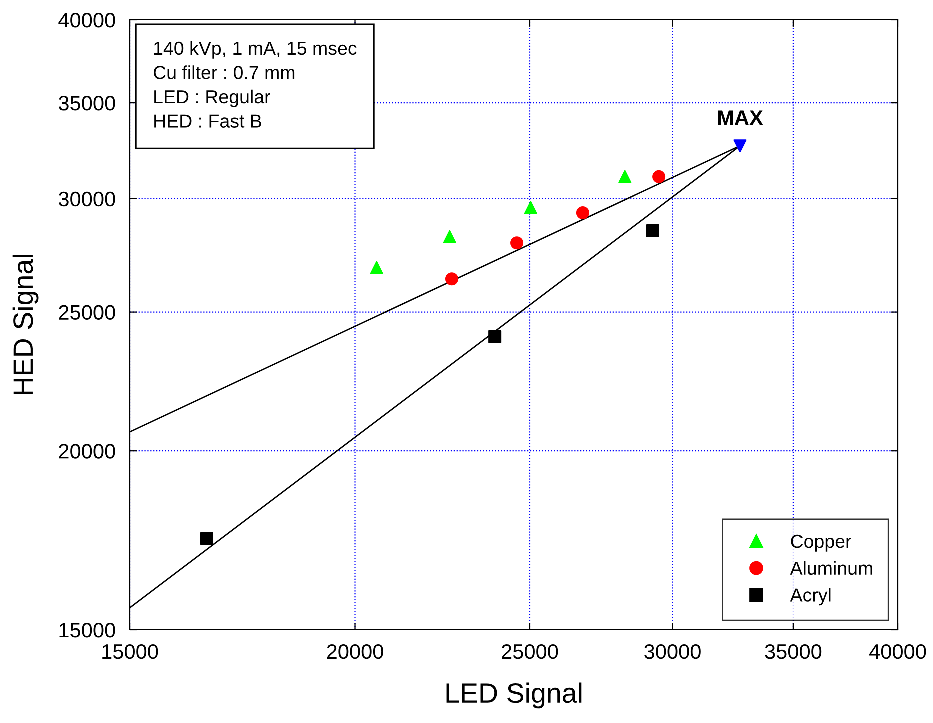  What do you see at coordinates (130, 652) in the screenshot?
I see `x-tick-label: 15000` at bounding box center [130, 652].